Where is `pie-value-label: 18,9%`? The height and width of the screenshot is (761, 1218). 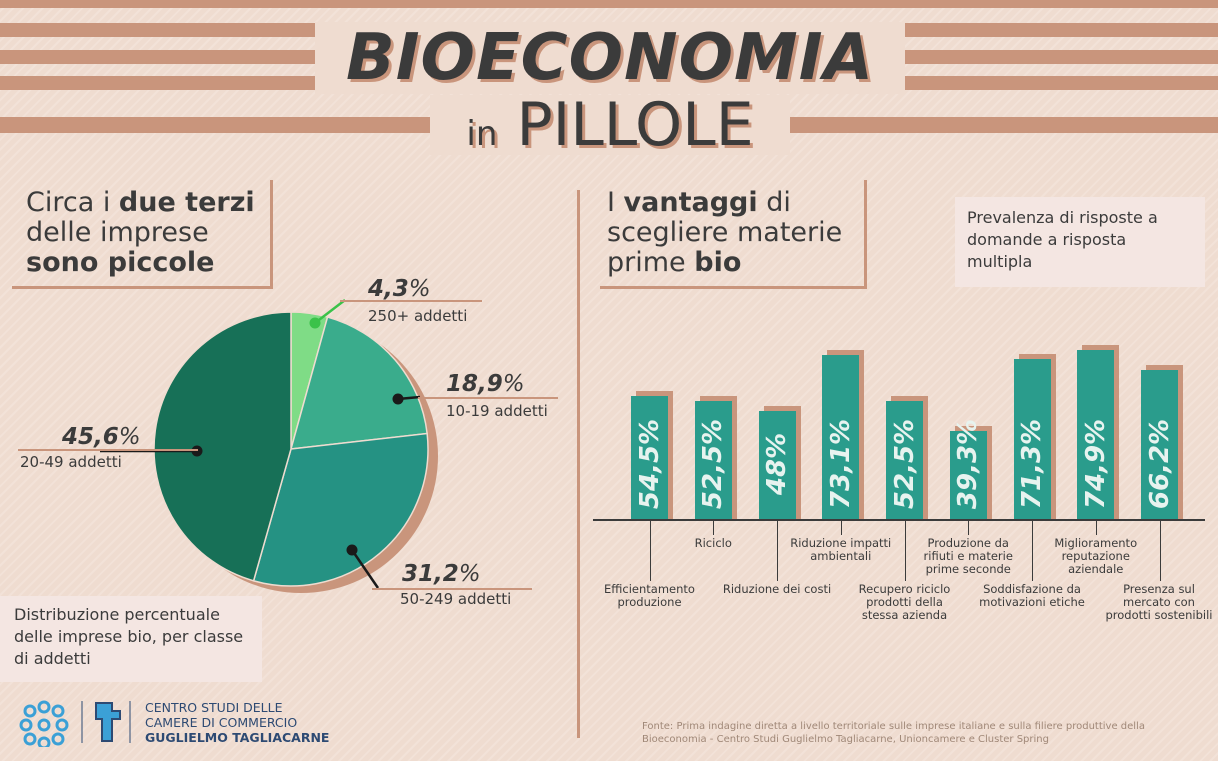
pie-value-label: 18,9% is located at coordinates (485, 384).